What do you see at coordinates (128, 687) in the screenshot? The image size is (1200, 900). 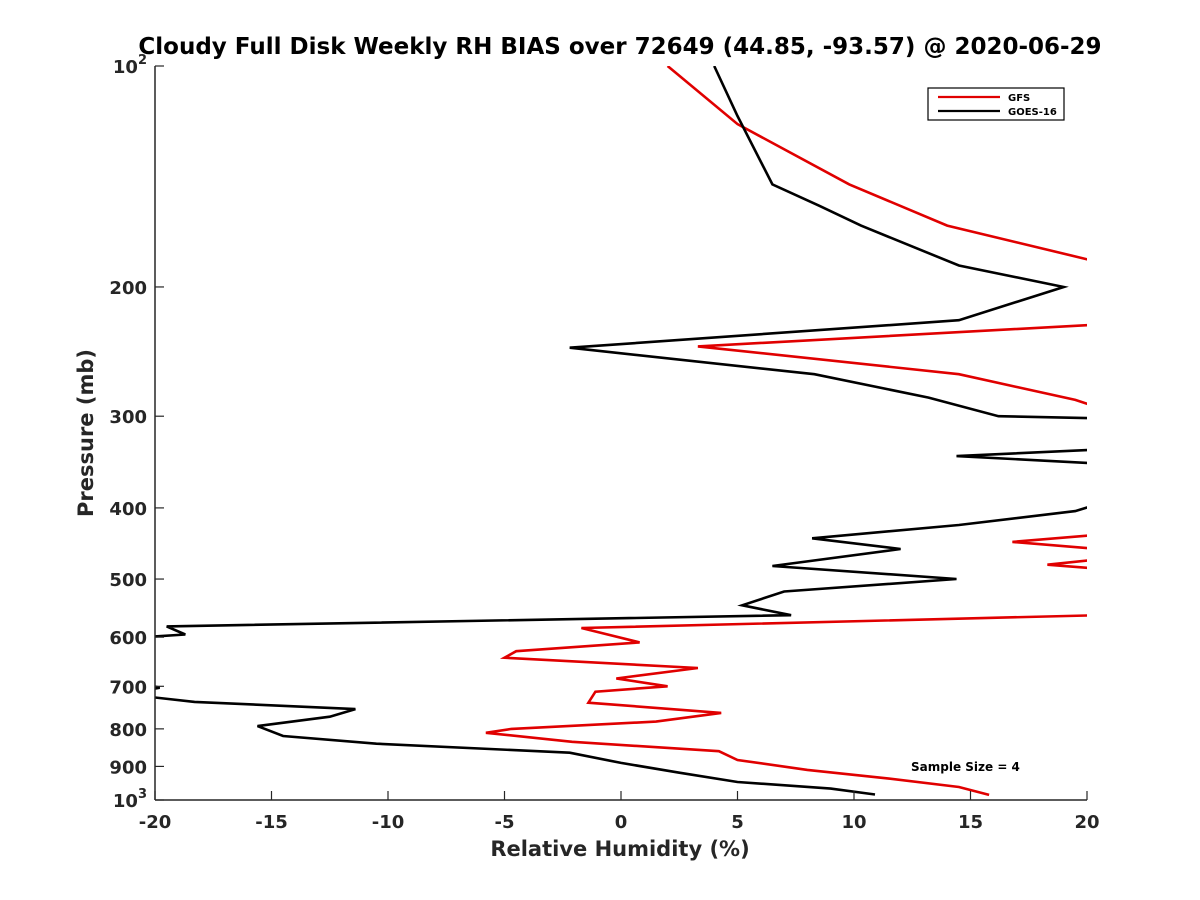 I see `y-tick-label: 700` at bounding box center [128, 687].